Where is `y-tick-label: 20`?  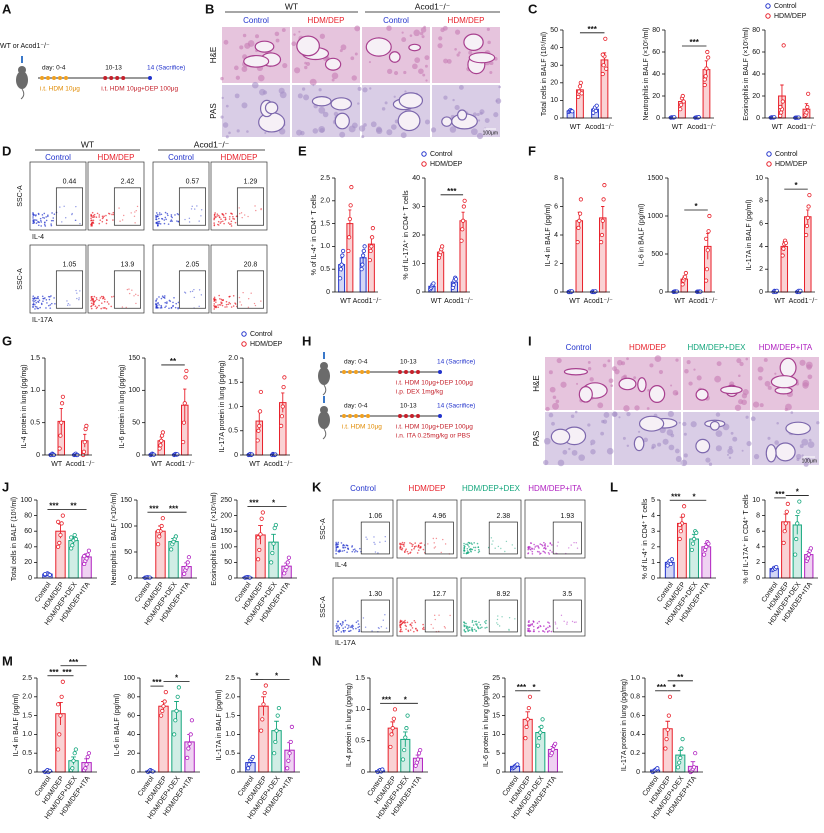 y-tick-label: 20 is located at coordinates (416, 235).